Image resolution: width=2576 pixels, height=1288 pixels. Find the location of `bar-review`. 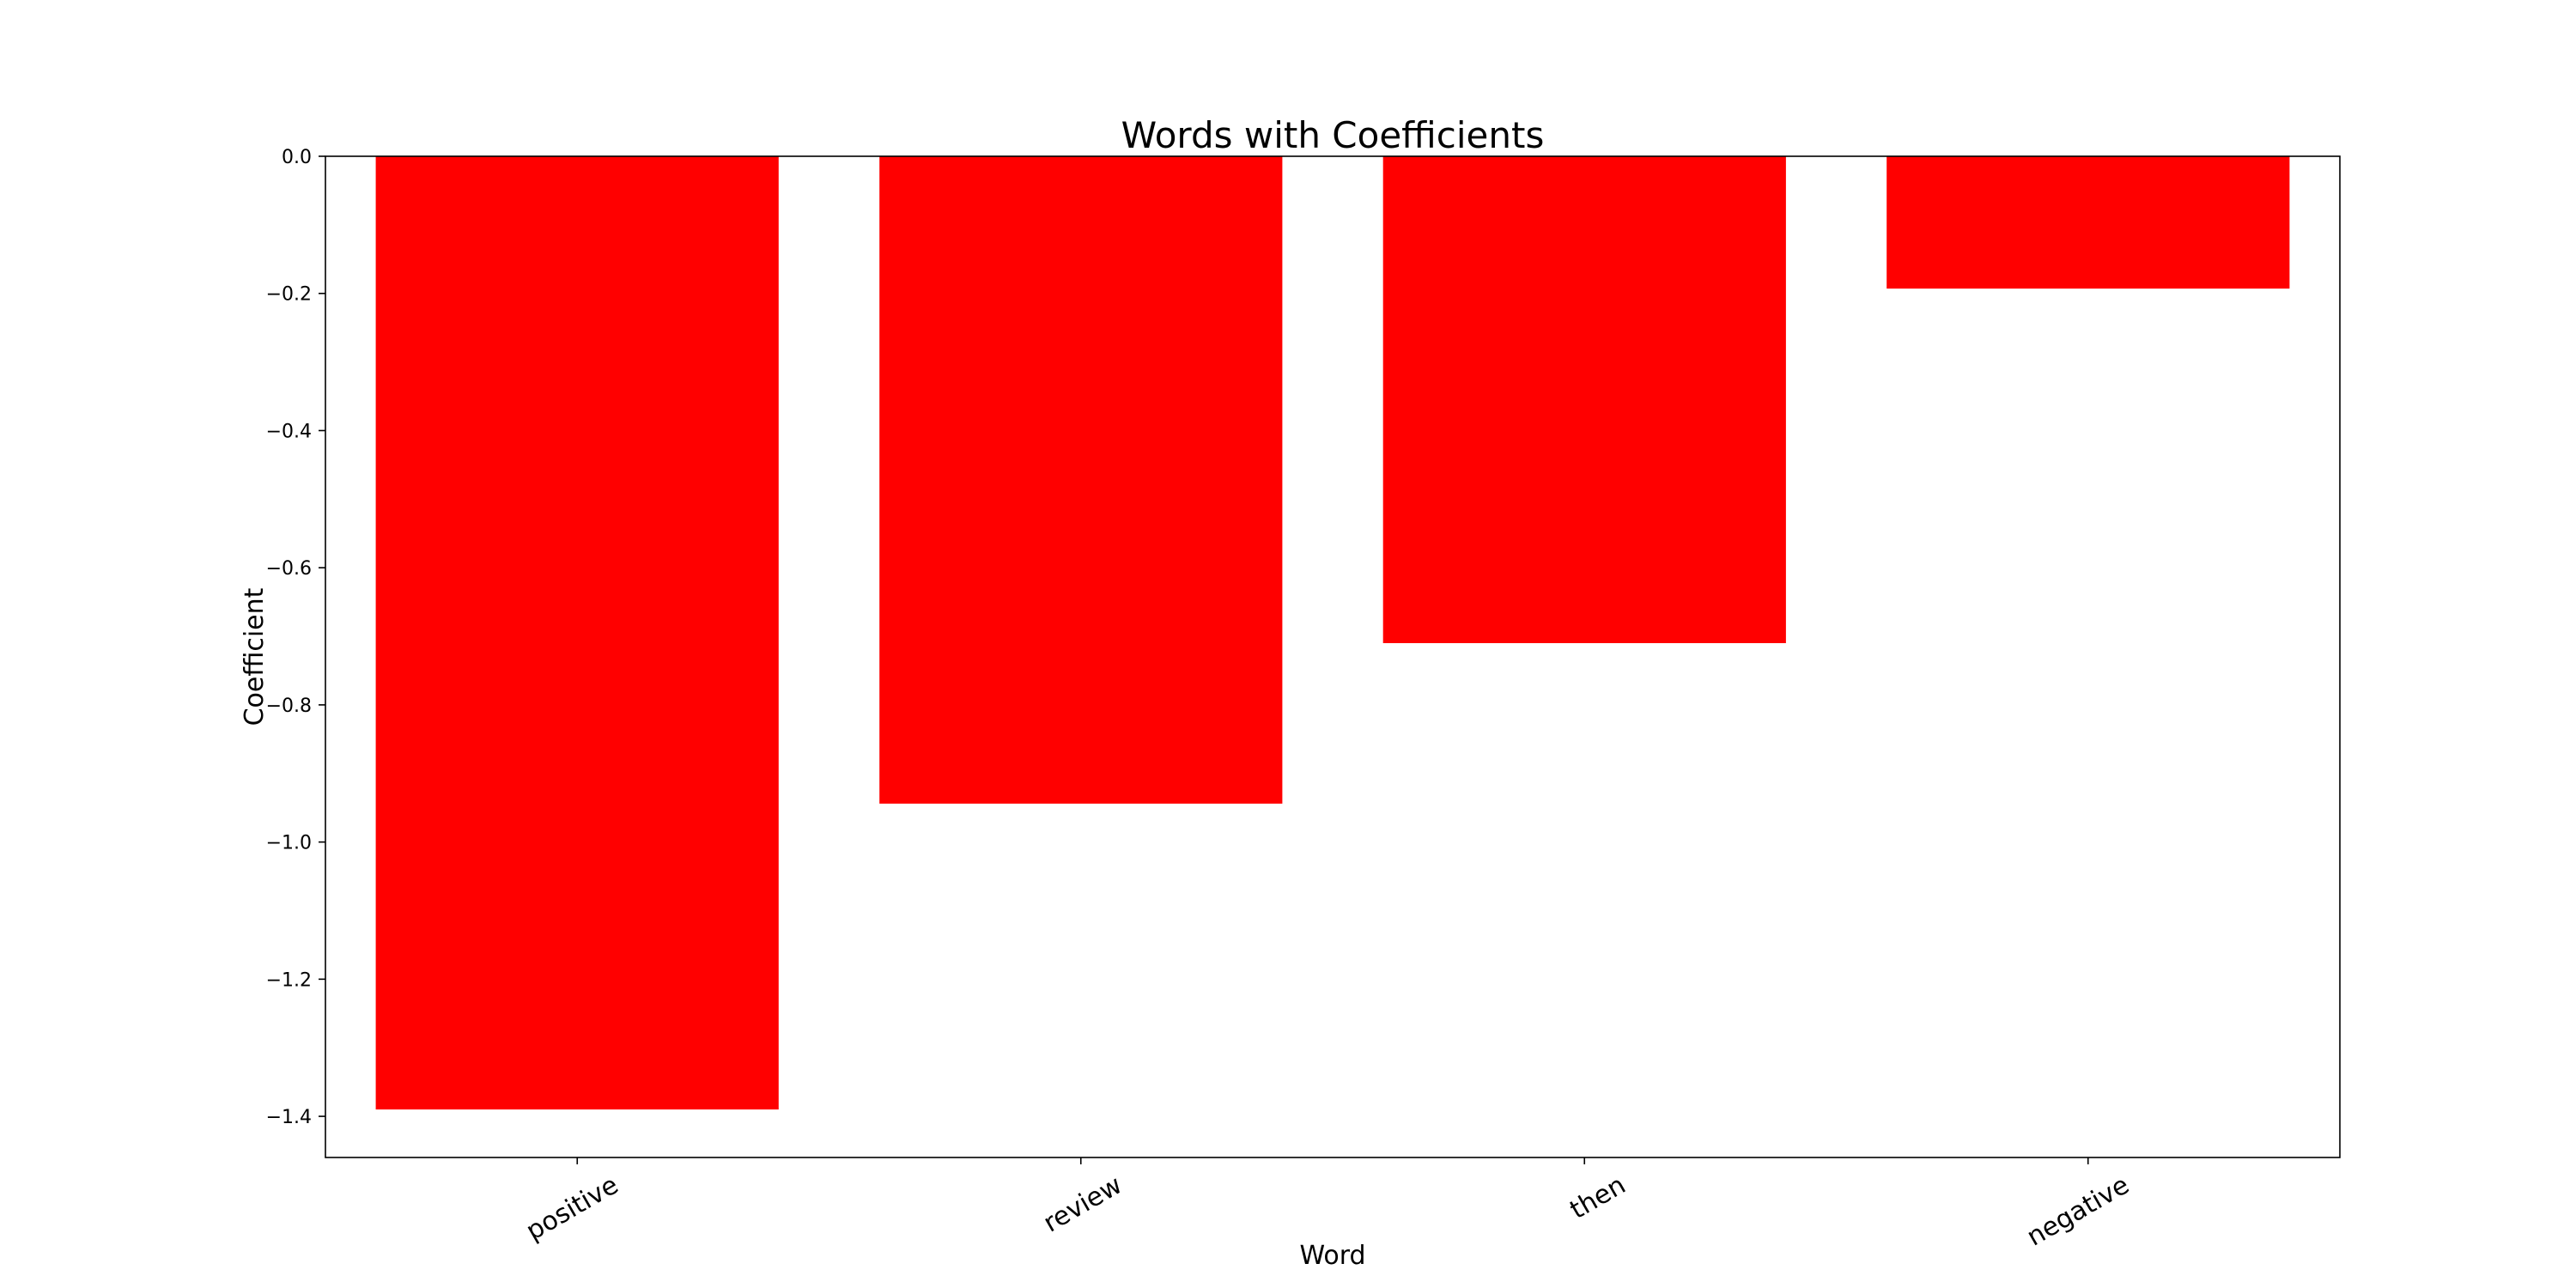

bar-review is located at coordinates (1081, 480).